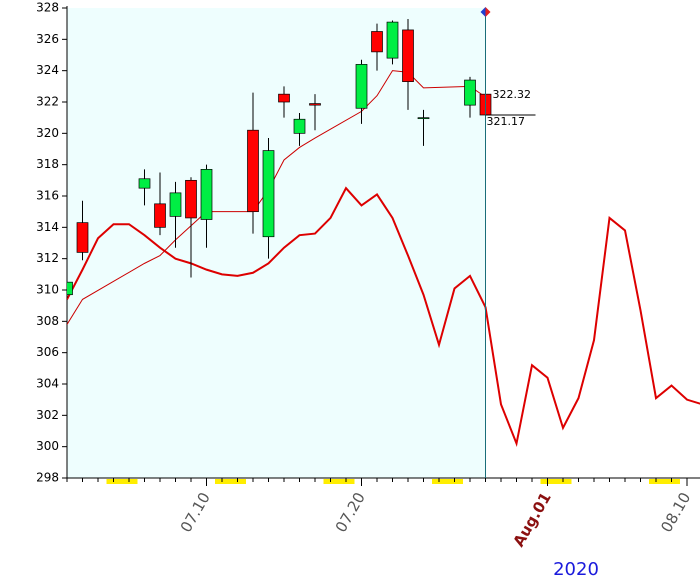 The height and width of the screenshot is (581, 700). What do you see at coordinates (47, 258) in the screenshot?
I see `y-tick-label: 312` at bounding box center [47, 258].